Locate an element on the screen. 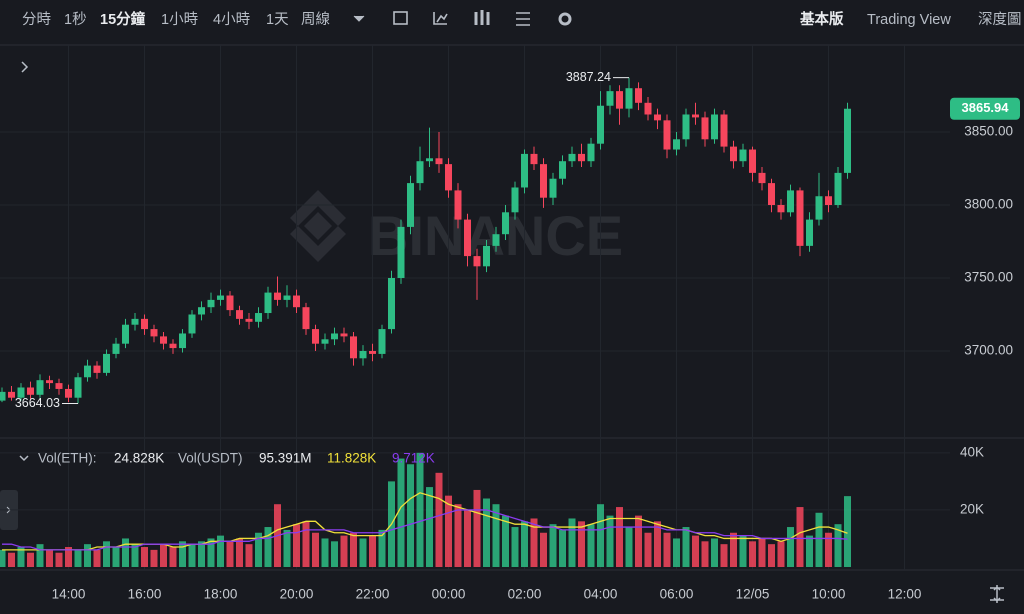 The height and width of the screenshot is (614, 1024). interval-tab: 1天 is located at coordinates (277, 20).